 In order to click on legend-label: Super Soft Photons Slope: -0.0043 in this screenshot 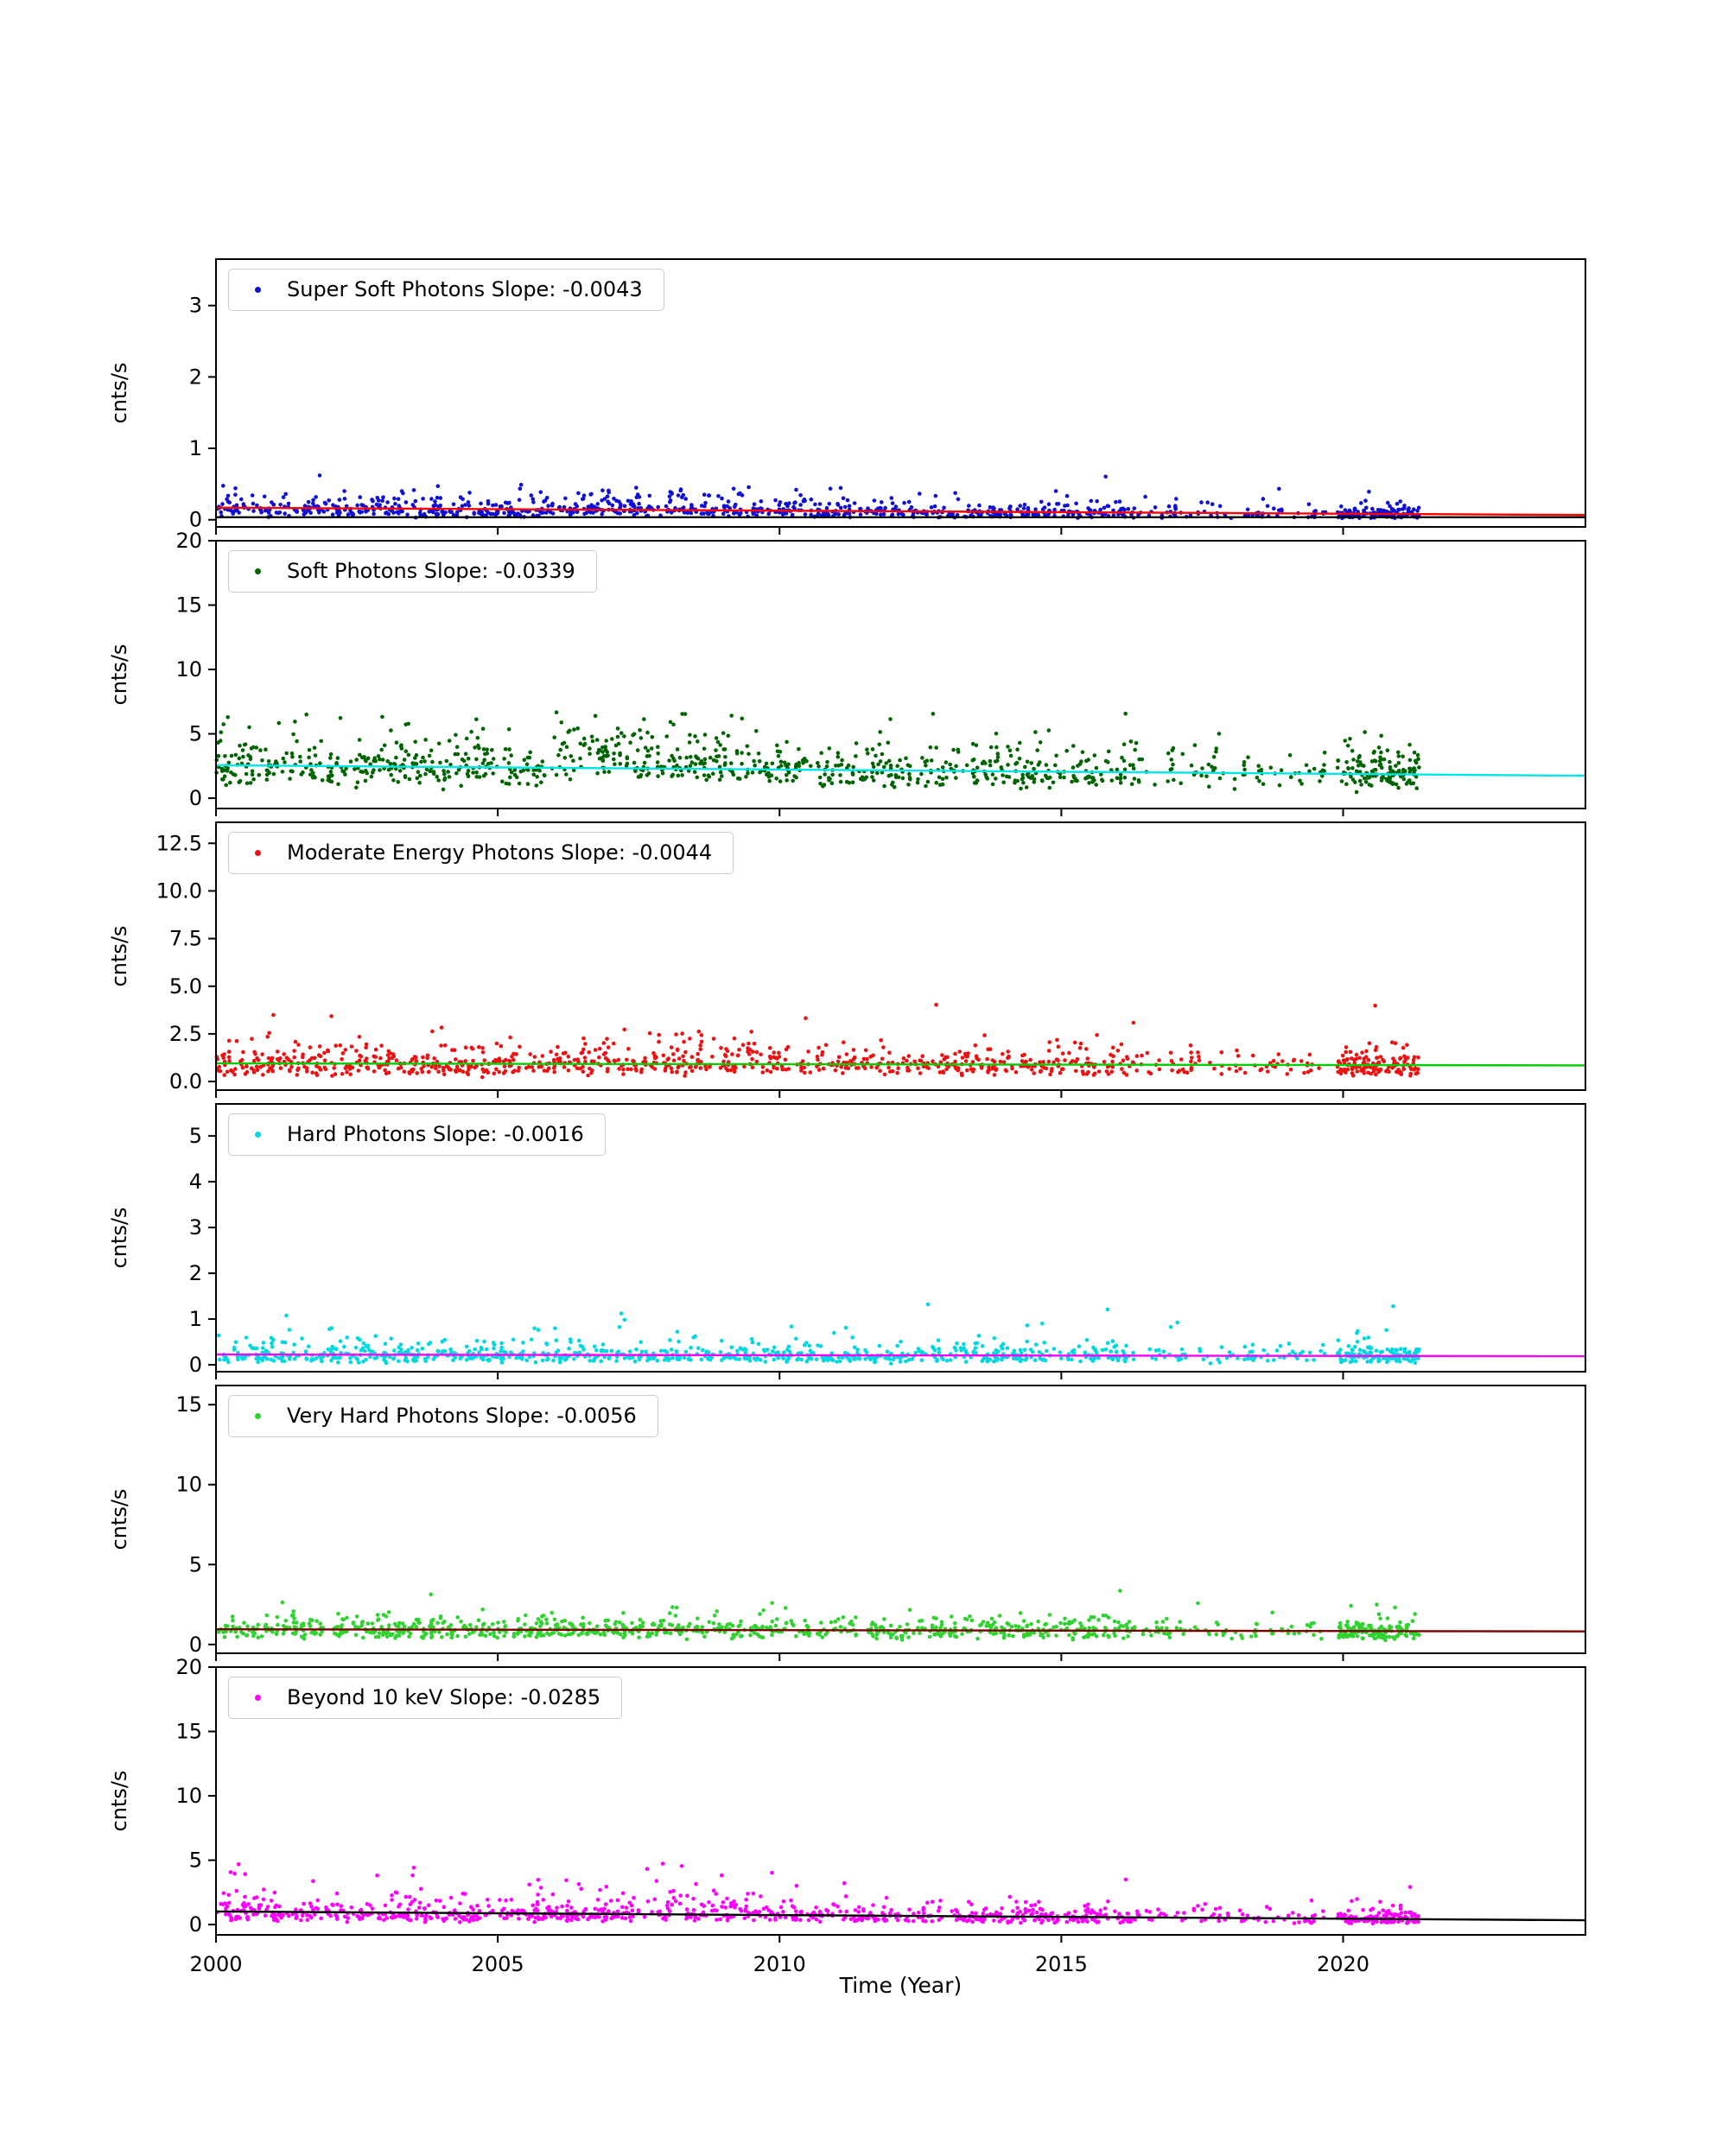, I will do `click(465, 289)`.